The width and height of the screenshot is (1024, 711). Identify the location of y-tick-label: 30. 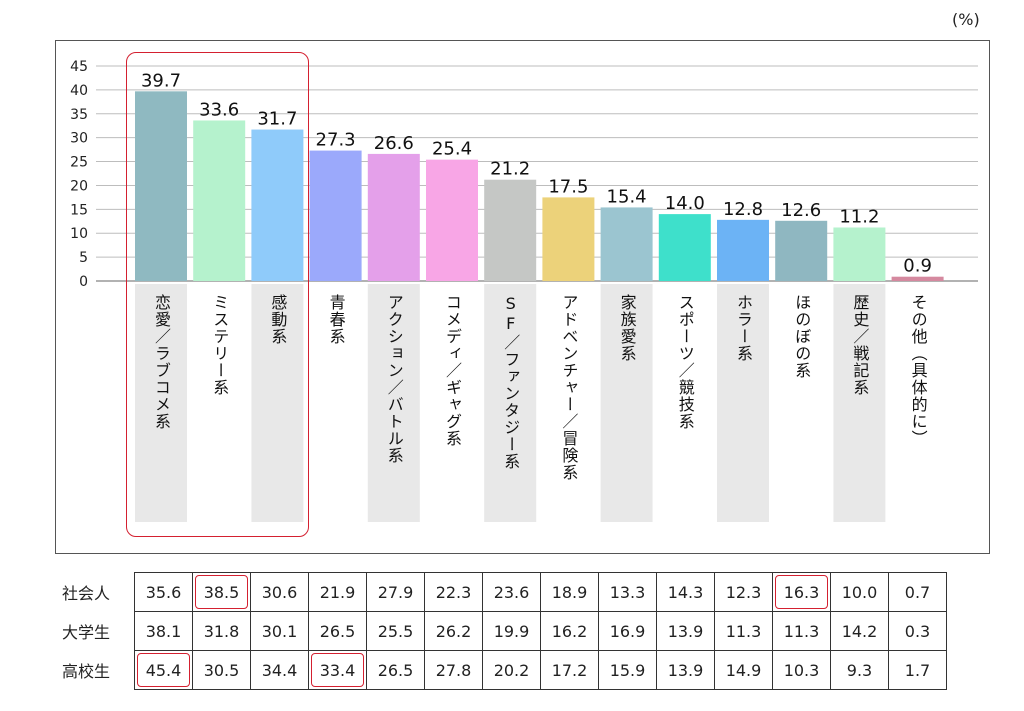
(79, 139).